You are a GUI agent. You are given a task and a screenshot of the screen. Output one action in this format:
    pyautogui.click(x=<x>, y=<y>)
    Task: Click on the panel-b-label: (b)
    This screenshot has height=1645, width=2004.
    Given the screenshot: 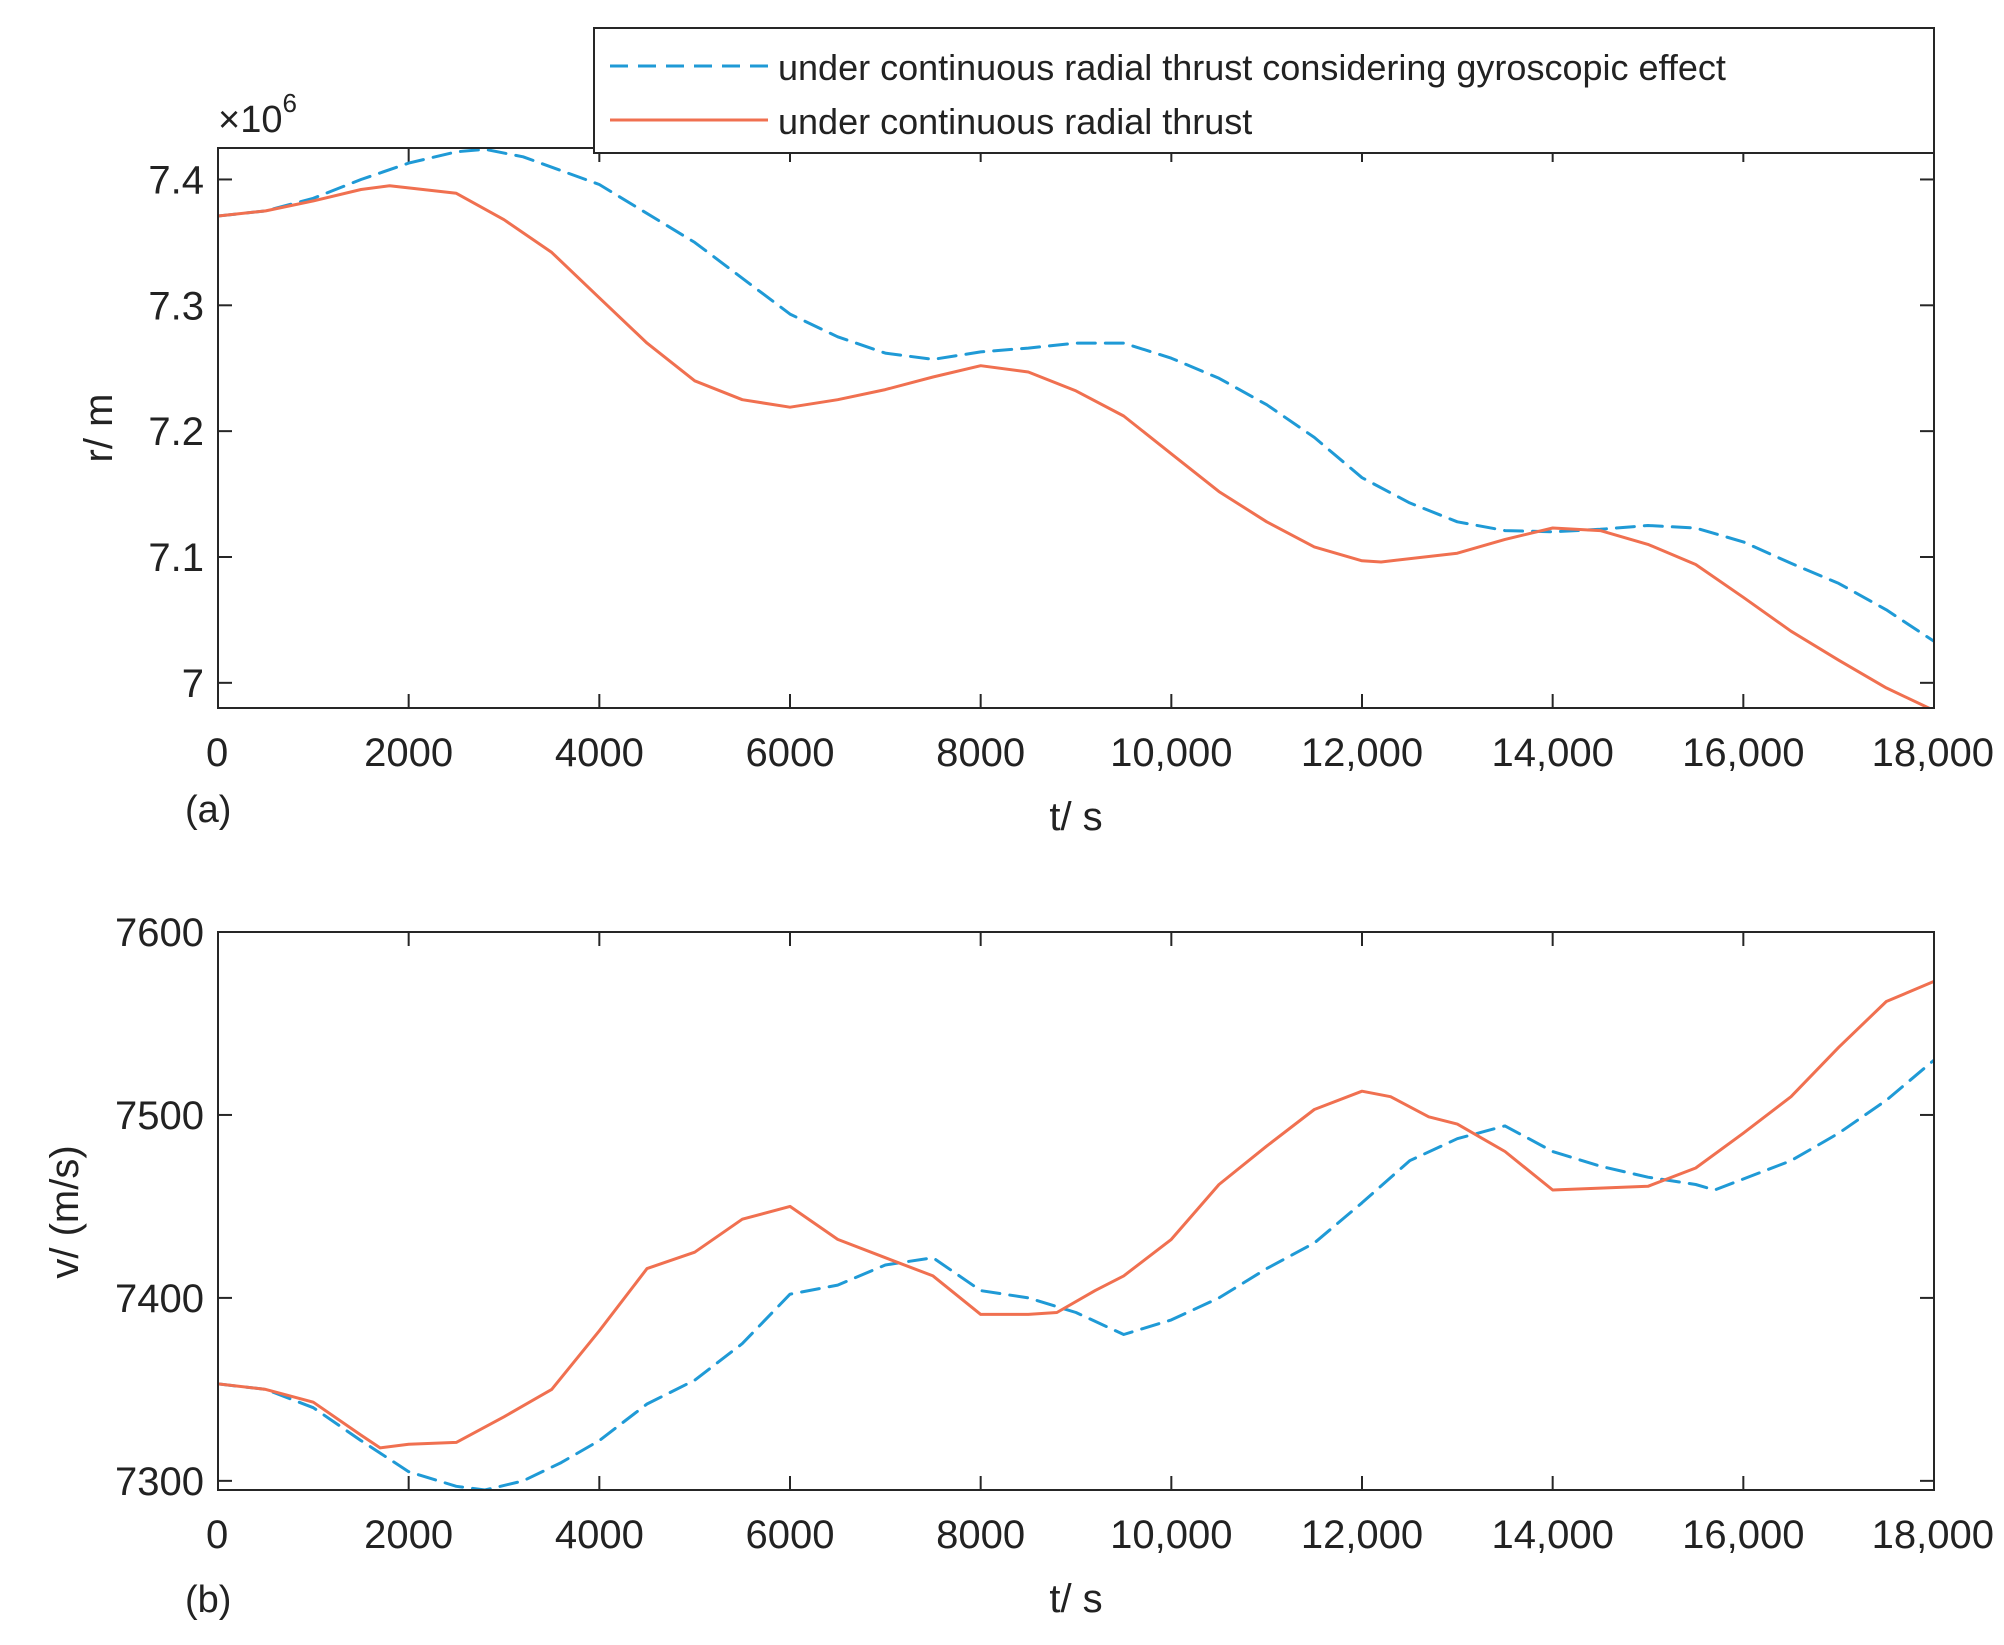 What is the action you would take?
    pyautogui.click(x=208, y=1600)
    